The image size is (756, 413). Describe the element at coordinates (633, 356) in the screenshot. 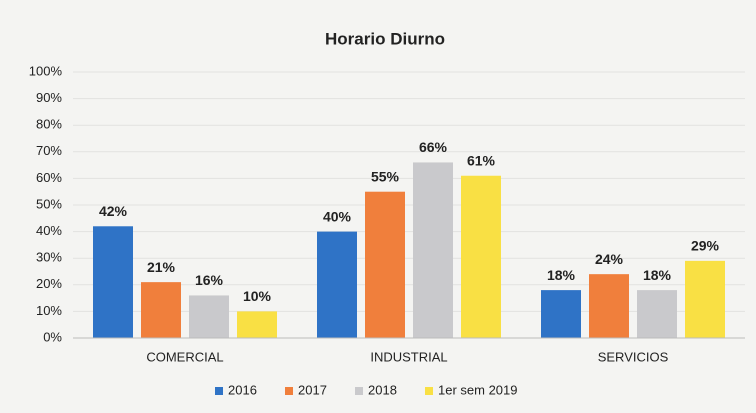

I see `x-tick-label: SERVICIOS` at that location.